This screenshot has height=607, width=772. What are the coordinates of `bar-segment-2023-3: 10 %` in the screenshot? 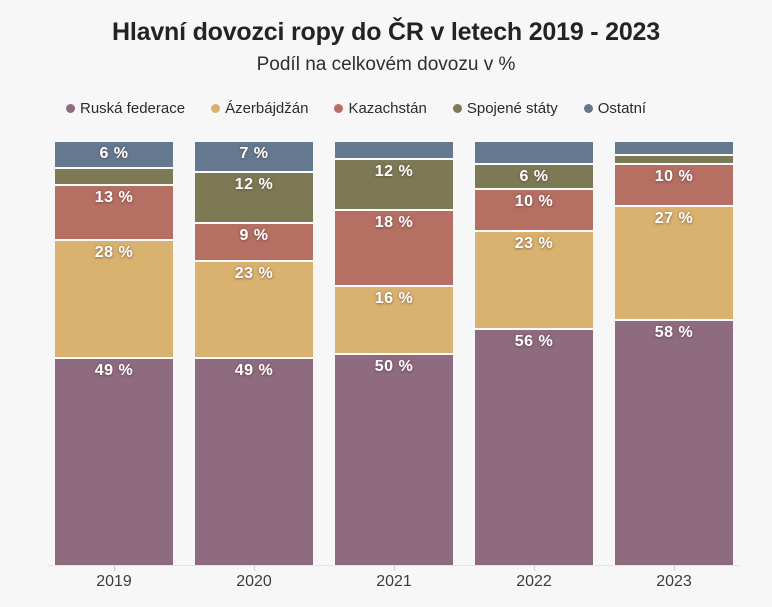 It's located at (674, 183).